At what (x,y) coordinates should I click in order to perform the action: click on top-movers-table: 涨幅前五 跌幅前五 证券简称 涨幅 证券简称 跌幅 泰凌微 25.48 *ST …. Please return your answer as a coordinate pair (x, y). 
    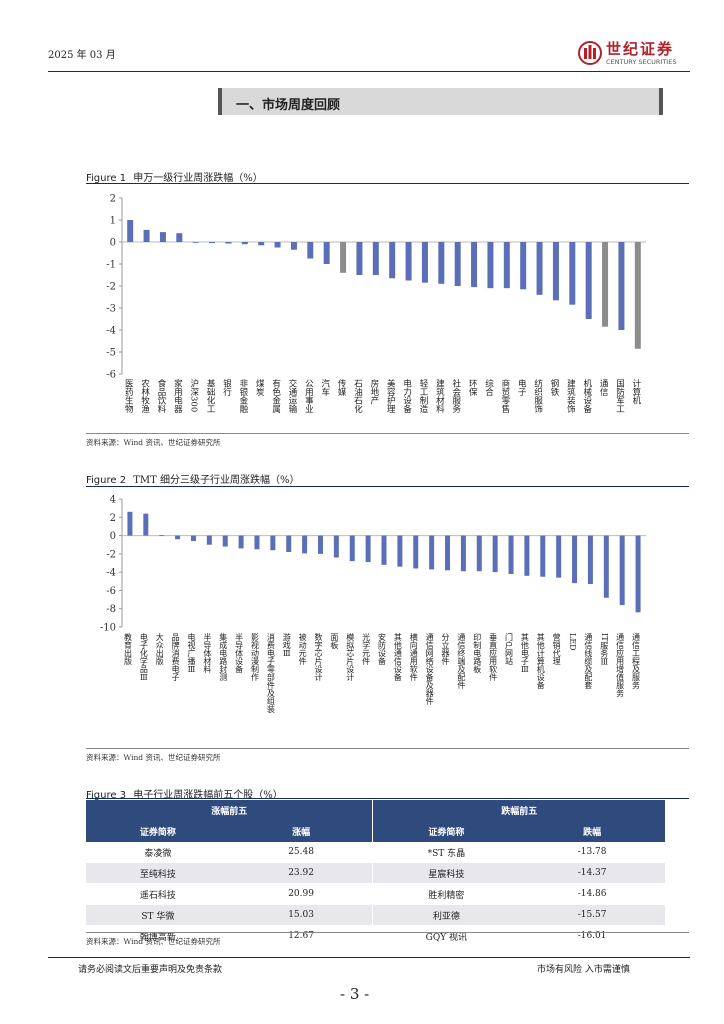
    Looking at the image, I should click on (375, 873).